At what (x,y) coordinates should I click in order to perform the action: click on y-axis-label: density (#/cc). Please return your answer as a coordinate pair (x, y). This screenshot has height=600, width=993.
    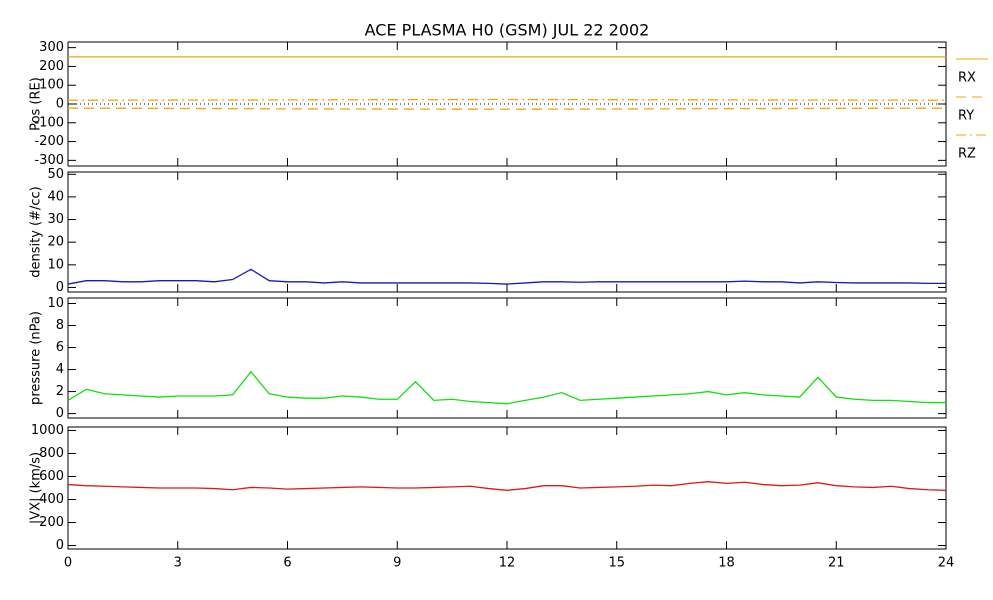
    Looking at the image, I should click on (36, 232).